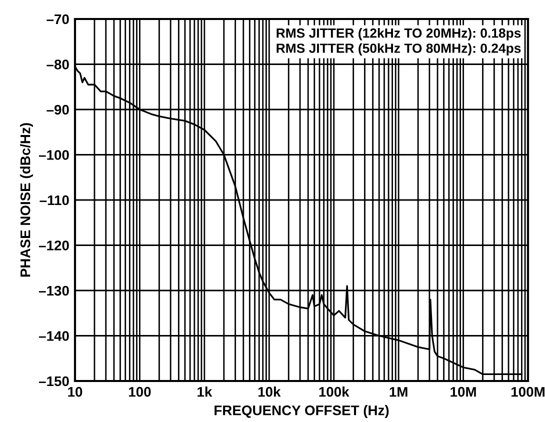 The height and width of the screenshot is (422, 545). Describe the element at coordinates (53, 291) in the screenshot. I see `y-tick-label: –130` at that location.